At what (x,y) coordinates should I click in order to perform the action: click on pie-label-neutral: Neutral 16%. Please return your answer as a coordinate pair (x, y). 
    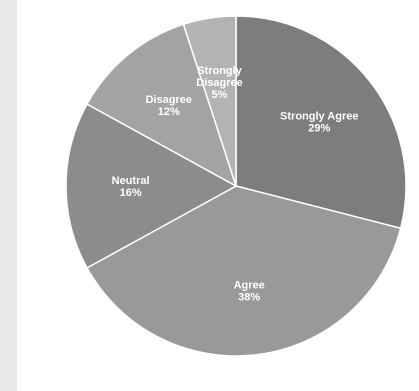
    Looking at the image, I should click on (131, 187).